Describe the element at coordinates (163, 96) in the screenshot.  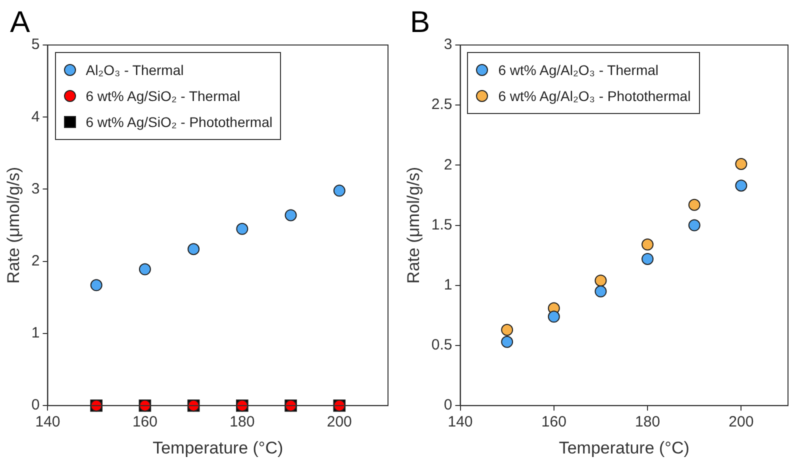
I see `legend-label: 6 wt% Ag/SiO₂ - Thermal` at that location.